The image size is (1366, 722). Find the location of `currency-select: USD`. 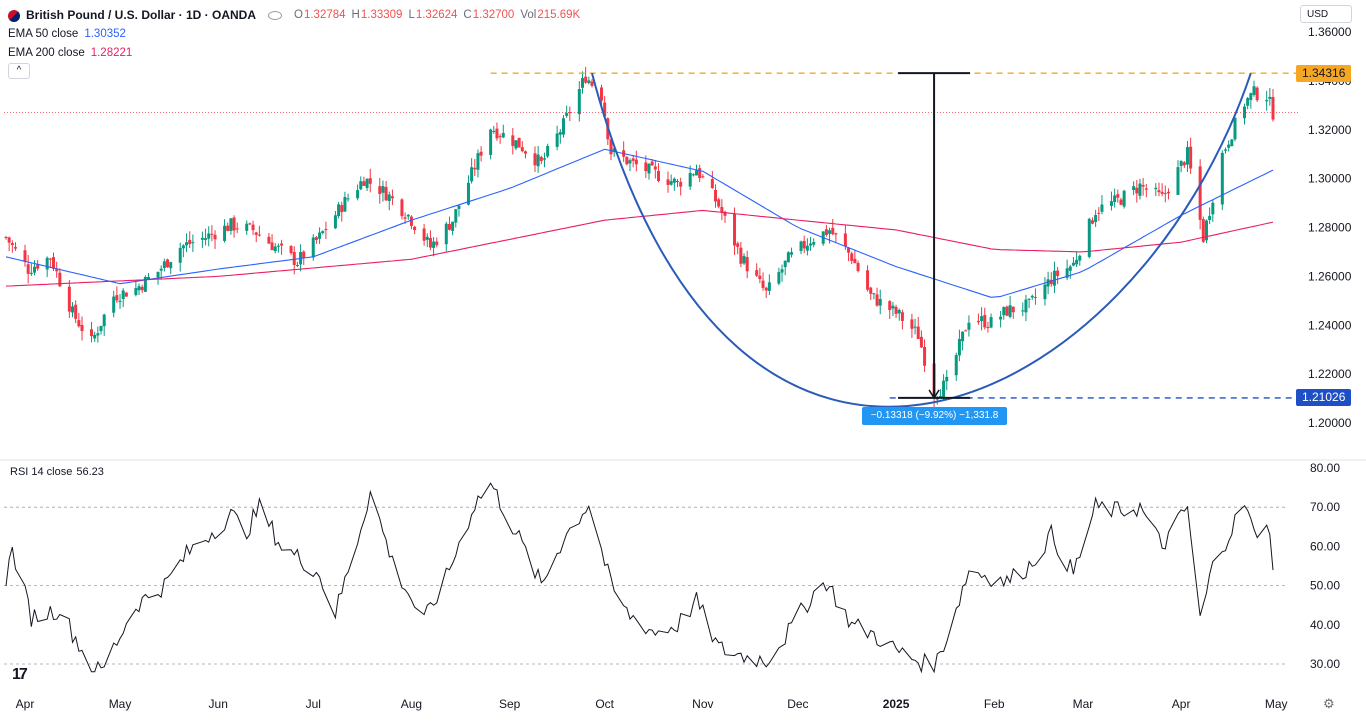

currency-select: USD is located at coordinates (1326, 14).